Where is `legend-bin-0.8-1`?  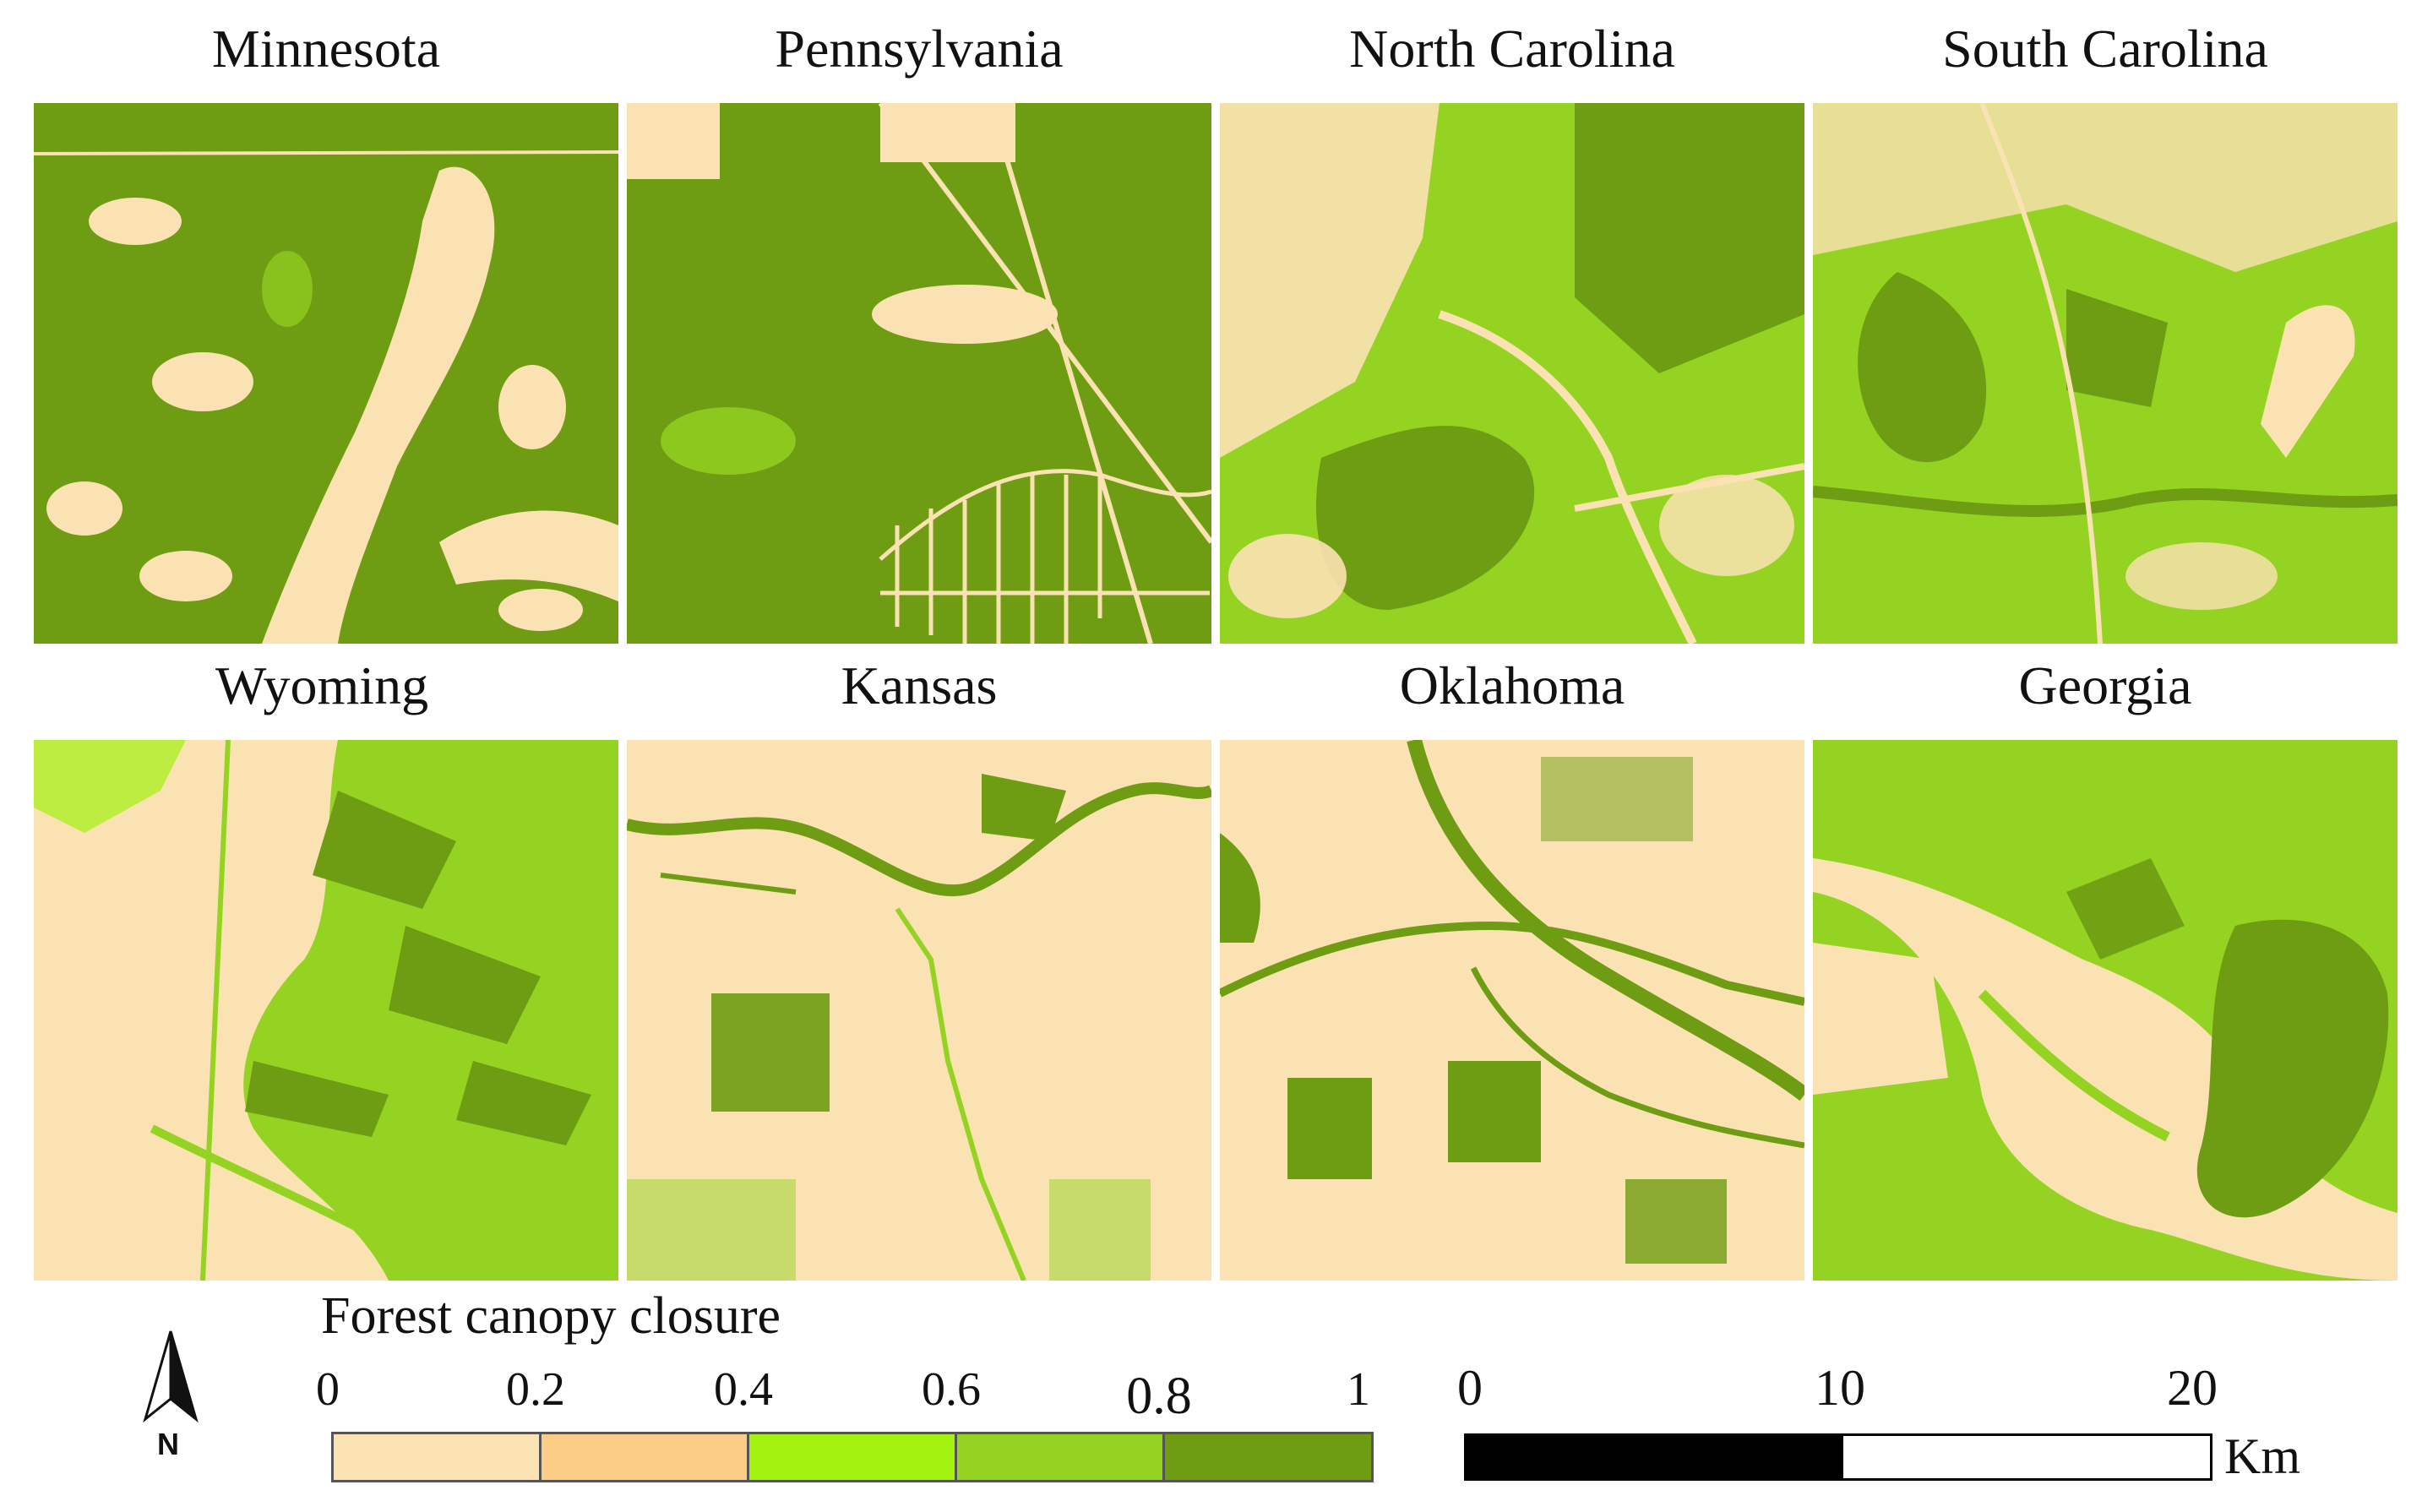
legend-bin-0.8-1 is located at coordinates (1268, 1457).